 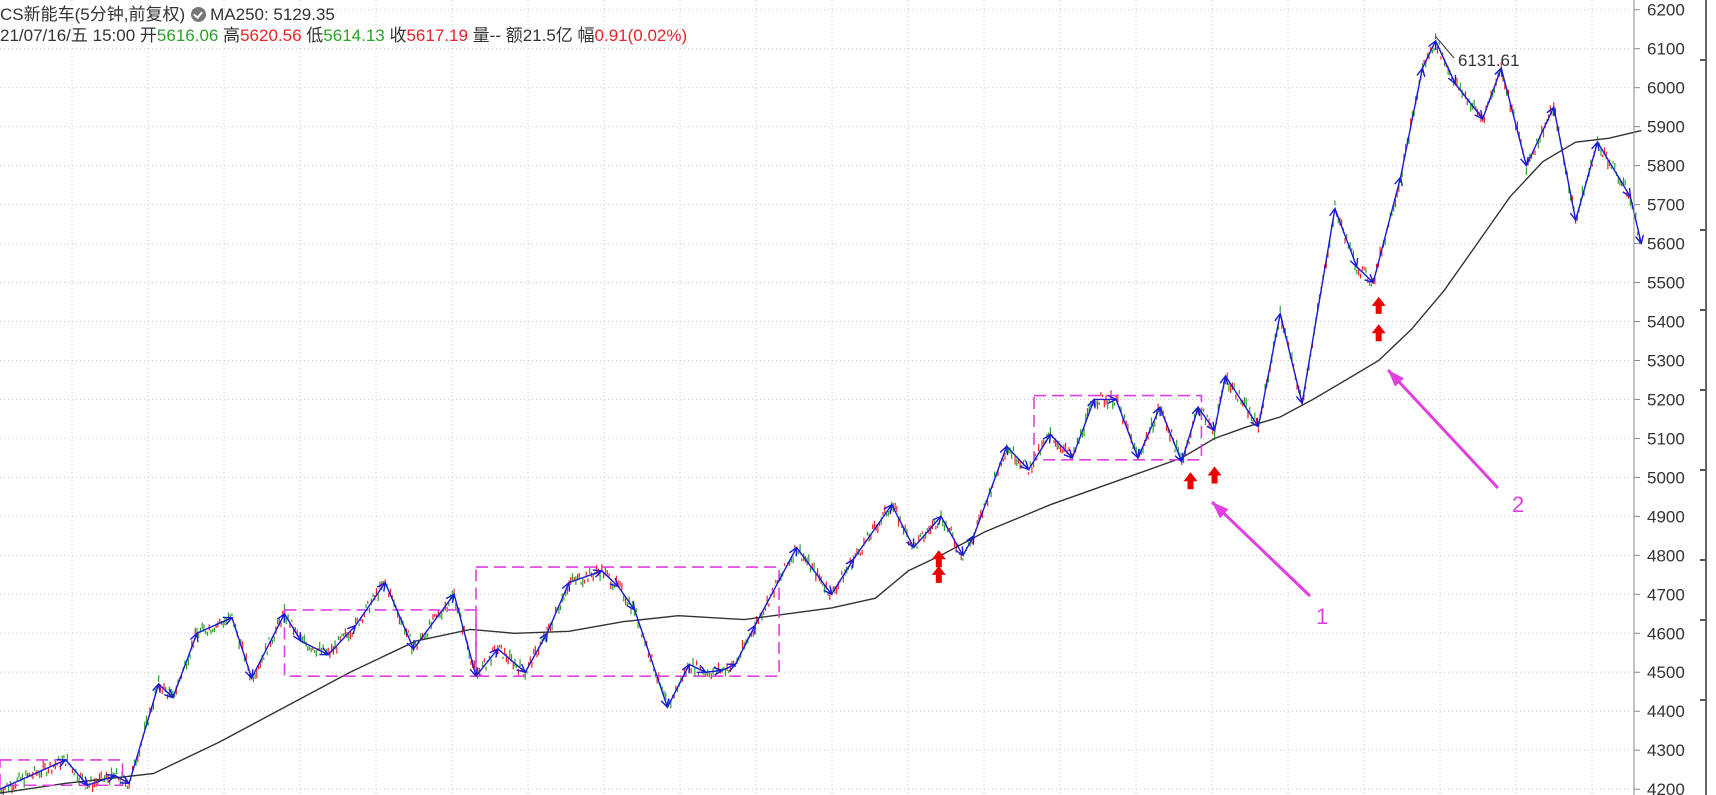 What do you see at coordinates (489, 35) in the screenshot?
I see `volume-value: 量--` at bounding box center [489, 35].